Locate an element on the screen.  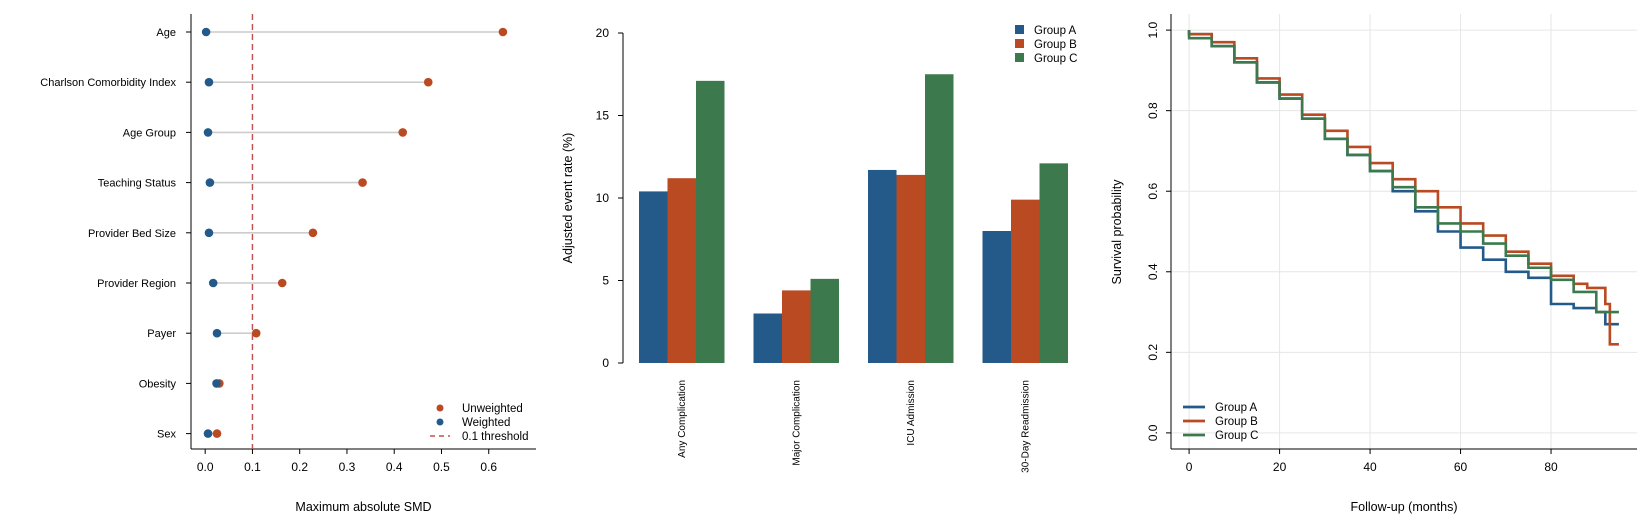
x-tick-label: 0.4 is located at coordinates (394, 467).